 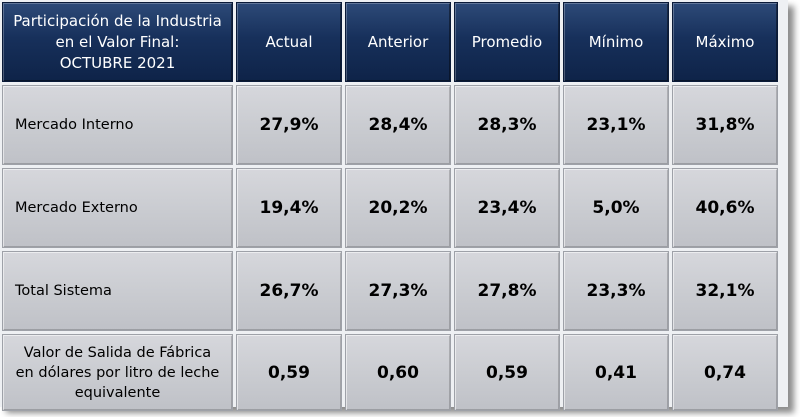 What do you see at coordinates (289, 208) in the screenshot?
I see `table-cell: 19,4%` at bounding box center [289, 208].